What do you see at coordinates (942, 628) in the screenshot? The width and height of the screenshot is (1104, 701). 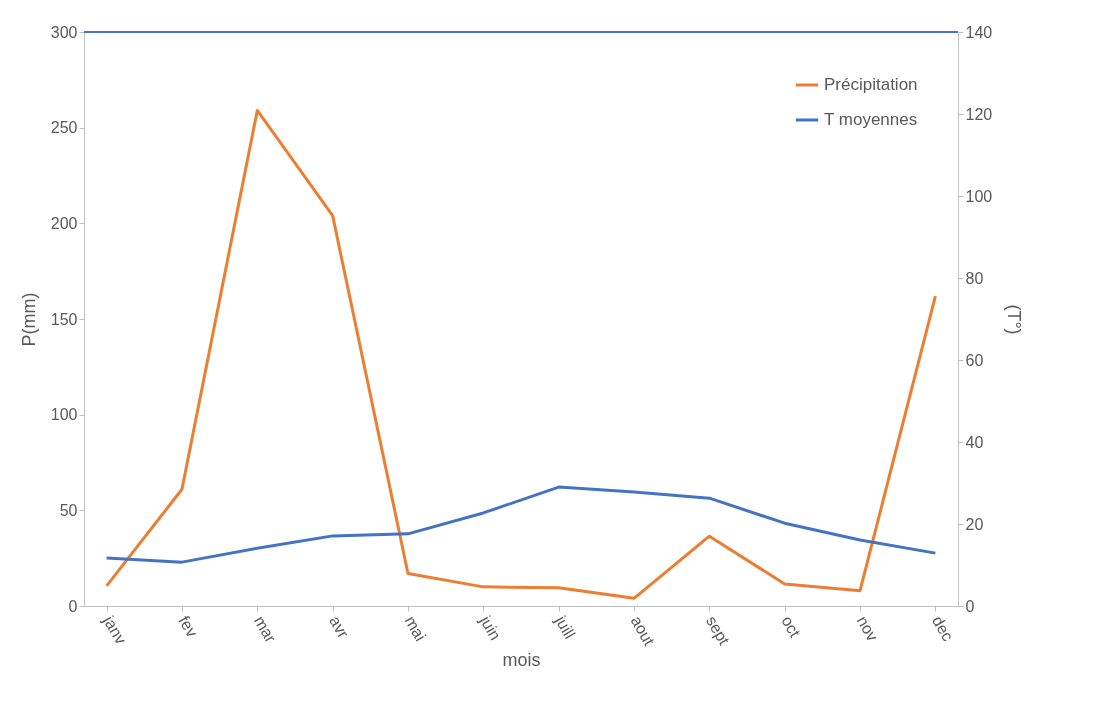 I see `x-tick-label: dec` at bounding box center [942, 628].